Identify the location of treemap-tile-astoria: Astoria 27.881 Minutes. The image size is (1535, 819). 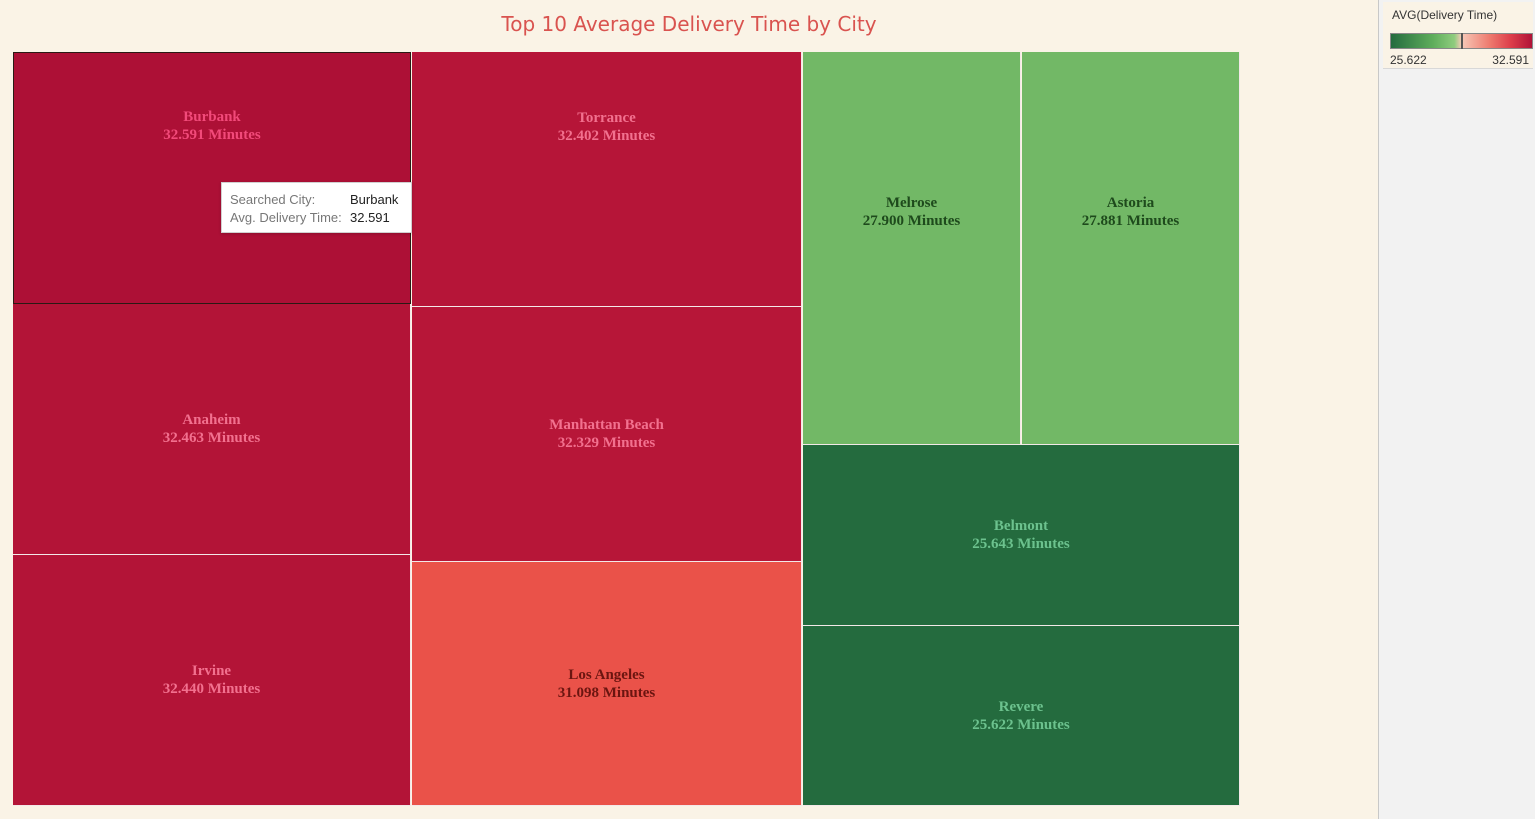
(1131, 248).